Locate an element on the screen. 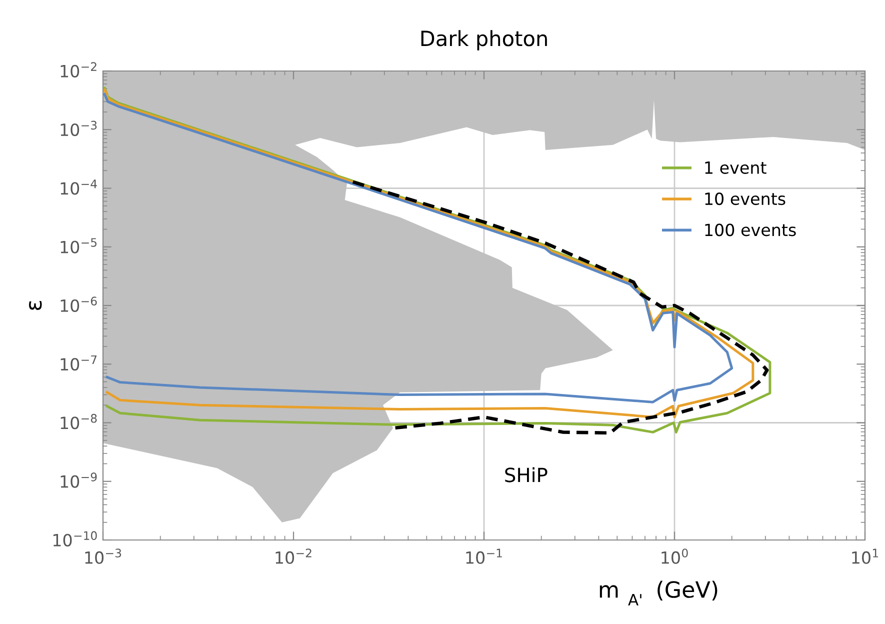 This screenshot has height=624, width=885. y-tick-label: 10$^{−10}$ is located at coordinates (75, 538).